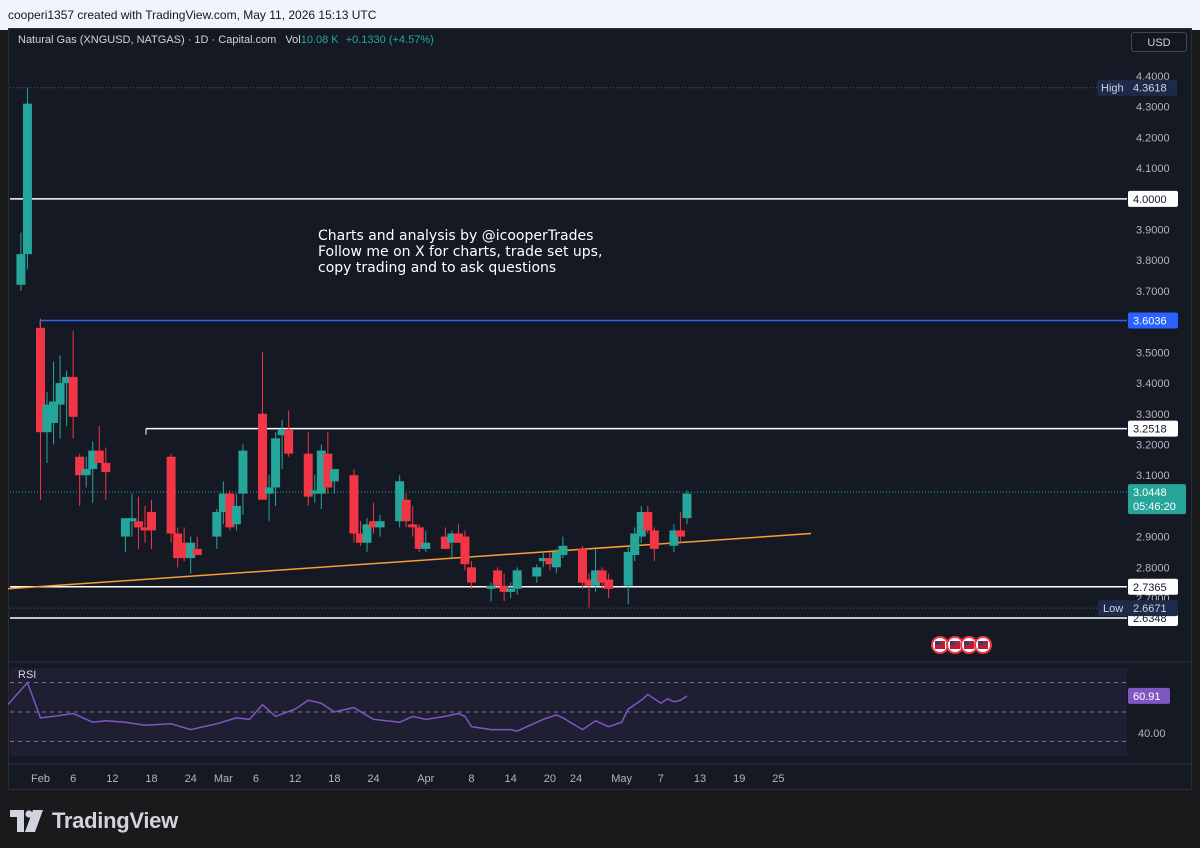 This screenshot has width=1200, height=848. What do you see at coordinates (1159, 42) in the screenshot?
I see `currency-button: USD` at bounding box center [1159, 42].